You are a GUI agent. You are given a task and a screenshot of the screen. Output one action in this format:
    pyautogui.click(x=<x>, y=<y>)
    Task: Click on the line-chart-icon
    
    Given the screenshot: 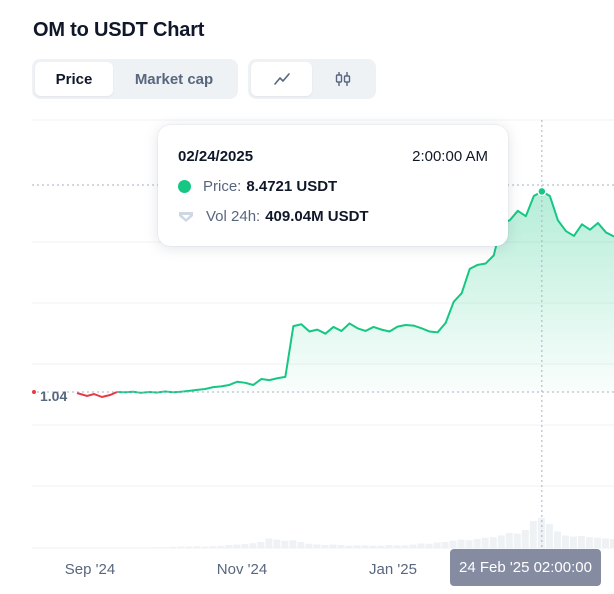 What is the action you would take?
    pyautogui.click(x=281, y=79)
    